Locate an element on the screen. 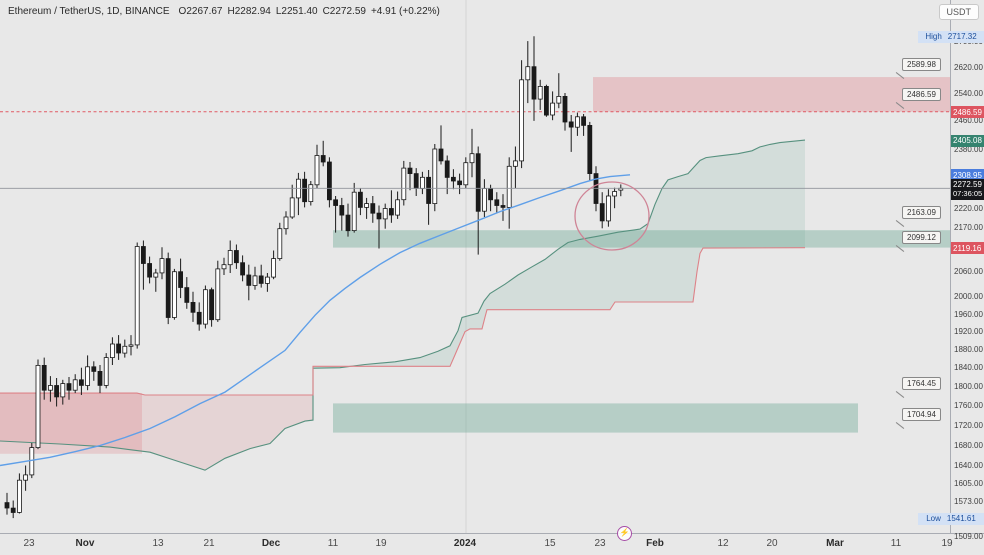 The image size is (984, 555). price-tick: 1760.00 is located at coordinates (968, 405).